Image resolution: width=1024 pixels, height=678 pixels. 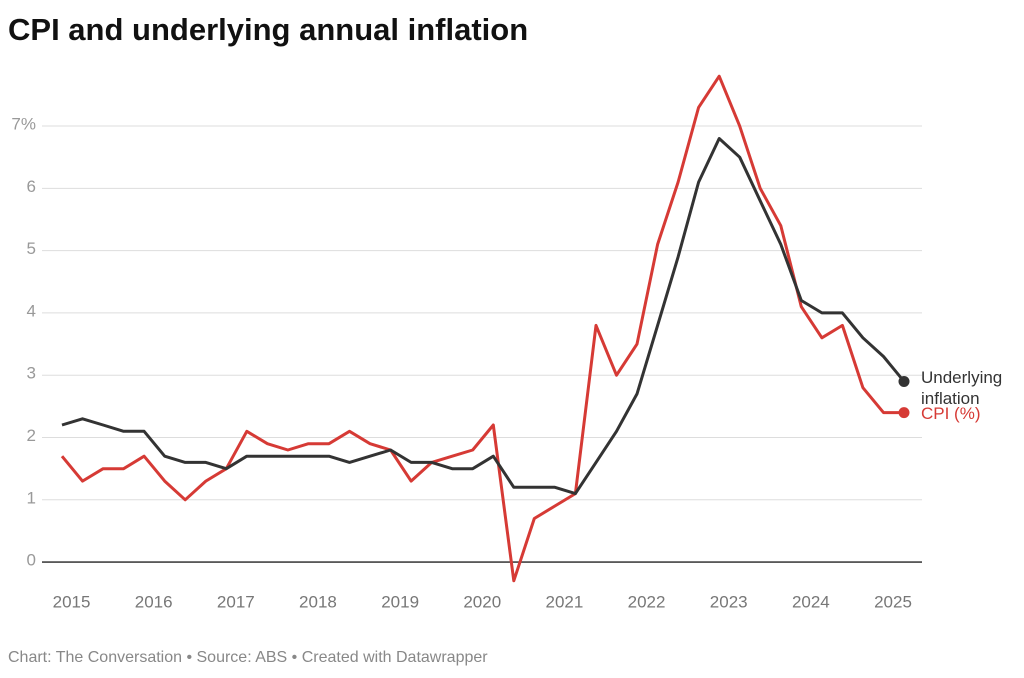 What do you see at coordinates (268, 29) in the screenshot?
I see `chart-title: CPI and underlying annual inflation` at bounding box center [268, 29].